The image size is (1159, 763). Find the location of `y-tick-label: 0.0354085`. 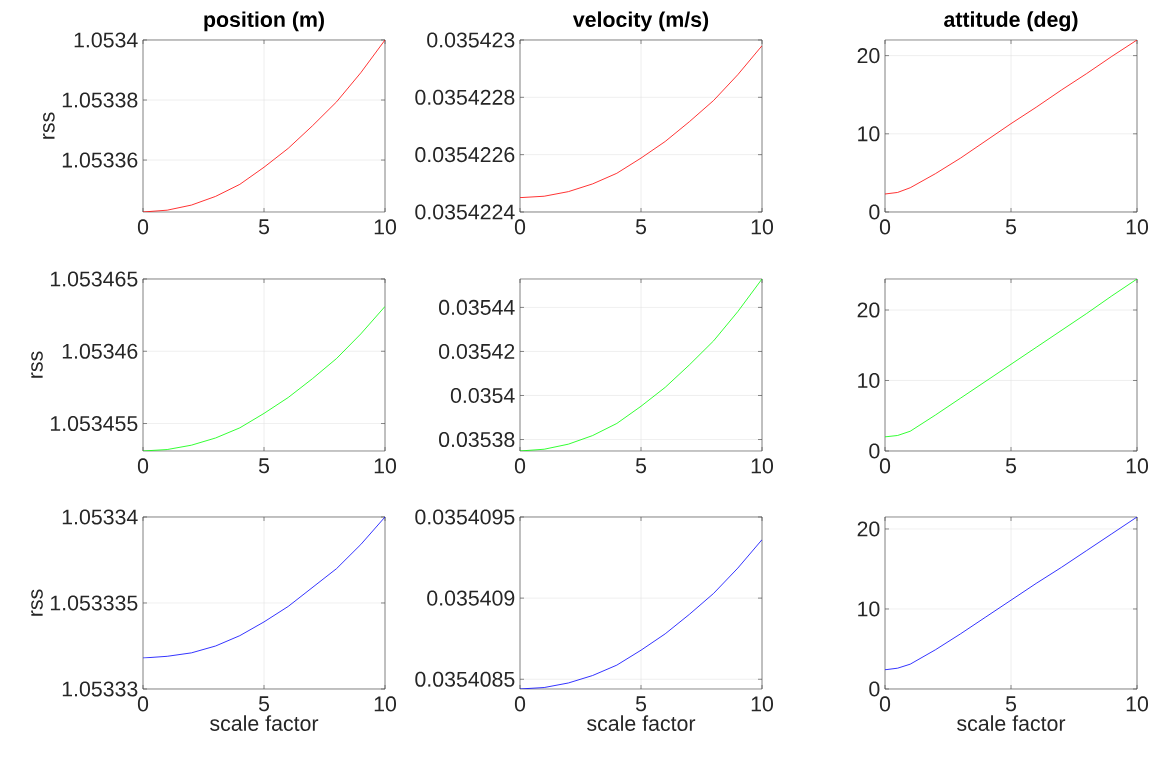

y-tick-label: 0.0354085 is located at coordinates (465, 679).